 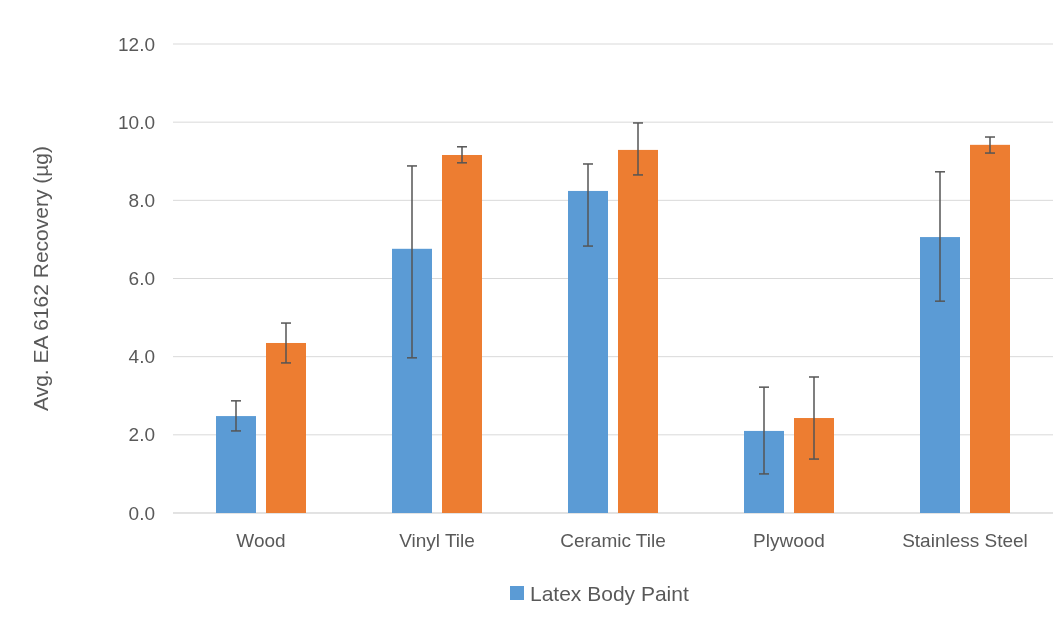 What do you see at coordinates (141, 357) in the screenshot?
I see `y-tick-label: 4.0` at bounding box center [141, 357].